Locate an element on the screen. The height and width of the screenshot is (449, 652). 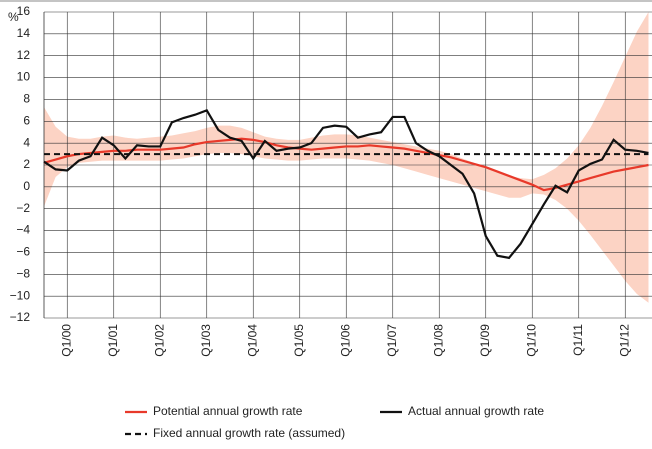
x-tick-label: Q1/01 is located at coordinates (113, 340).